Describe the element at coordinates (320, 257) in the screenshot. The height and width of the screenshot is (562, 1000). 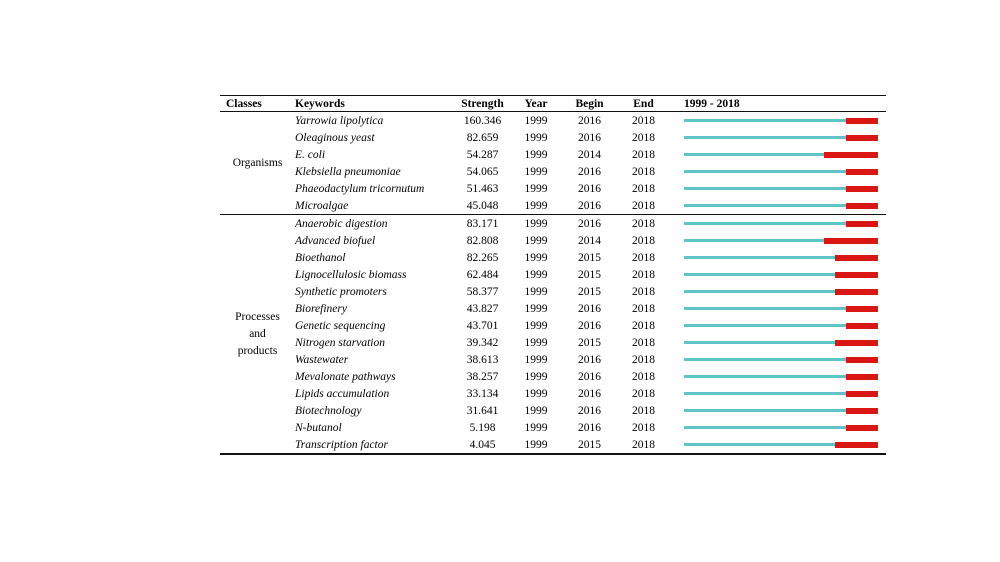
I see `keyword-cell: Bioethanol` at that location.